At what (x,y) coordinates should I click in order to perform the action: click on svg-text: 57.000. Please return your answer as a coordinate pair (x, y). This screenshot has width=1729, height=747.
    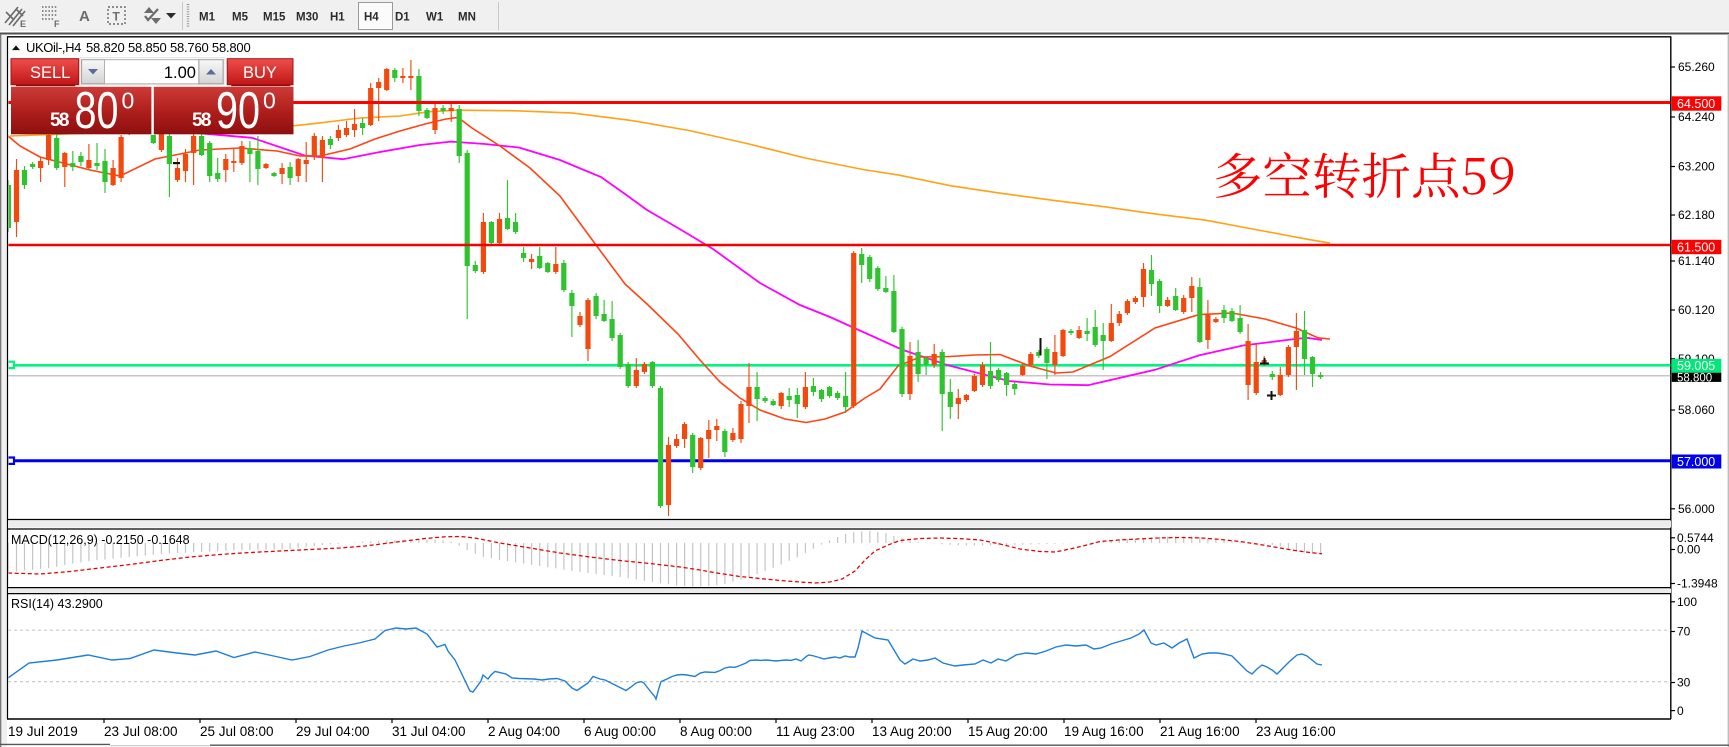
    Looking at the image, I should click on (1696, 462).